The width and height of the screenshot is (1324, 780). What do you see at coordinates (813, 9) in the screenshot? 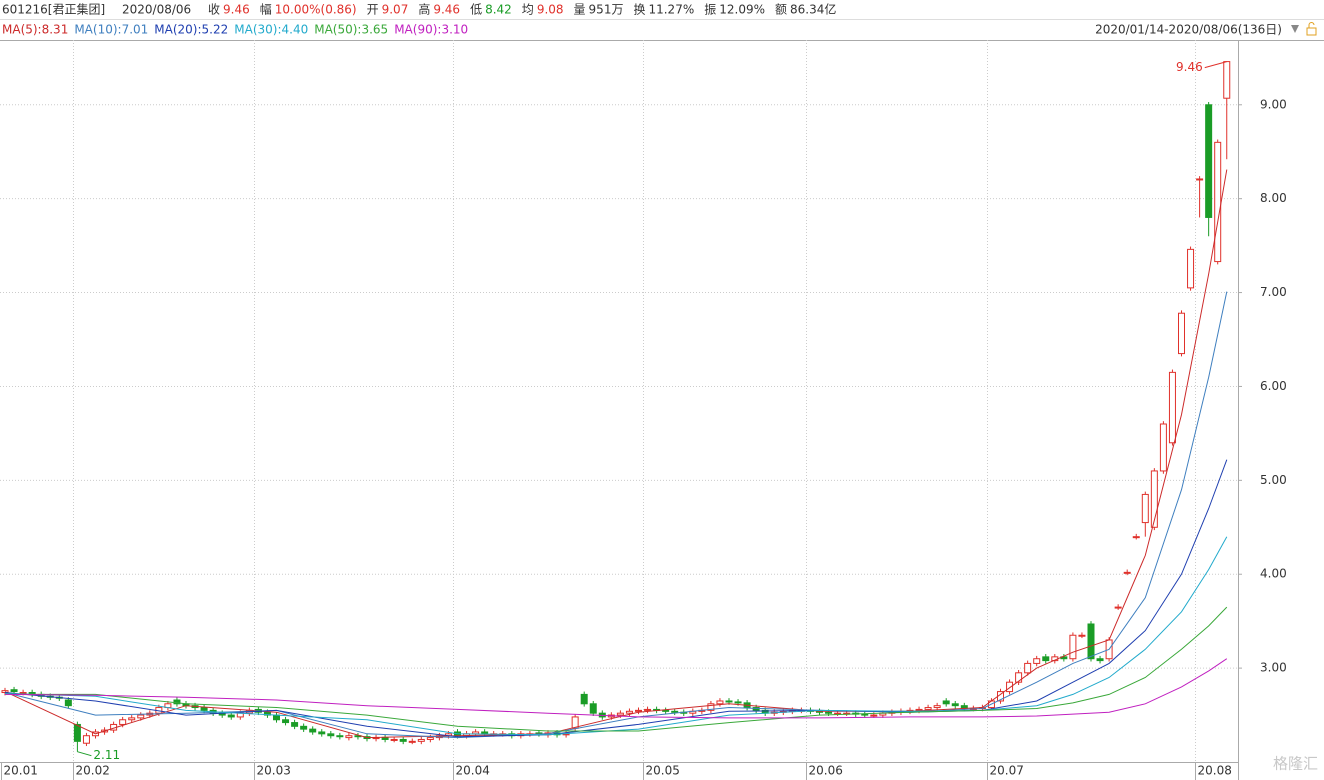
I see `quote-value: 86.34亿` at bounding box center [813, 9].